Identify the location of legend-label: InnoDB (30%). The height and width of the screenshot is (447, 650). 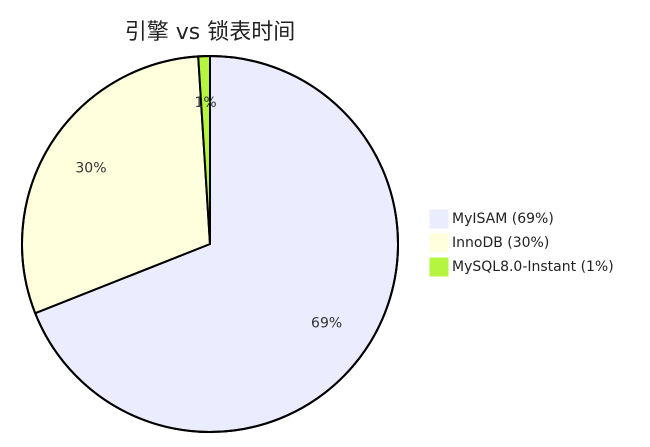
(500, 243).